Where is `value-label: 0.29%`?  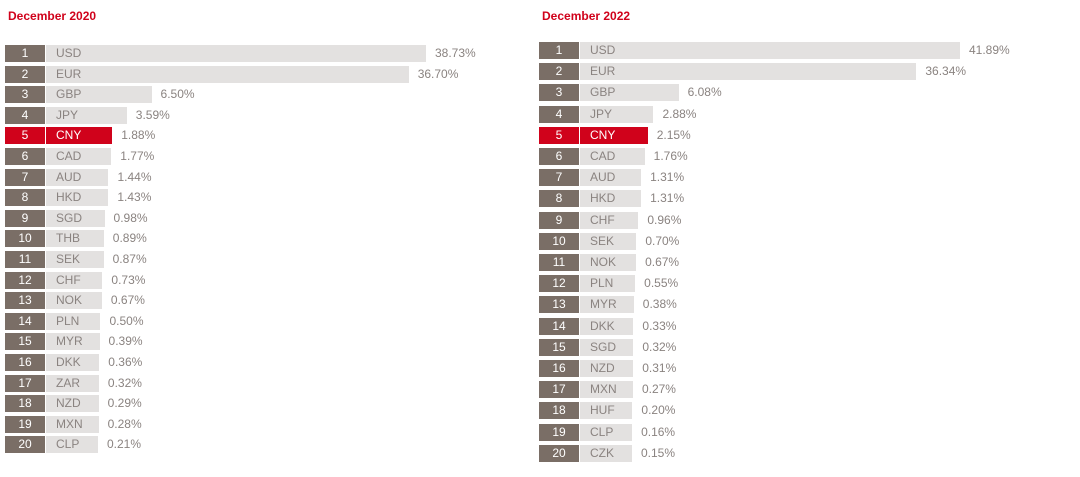 value-label: 0.29% is located at coordinates (124, 403).